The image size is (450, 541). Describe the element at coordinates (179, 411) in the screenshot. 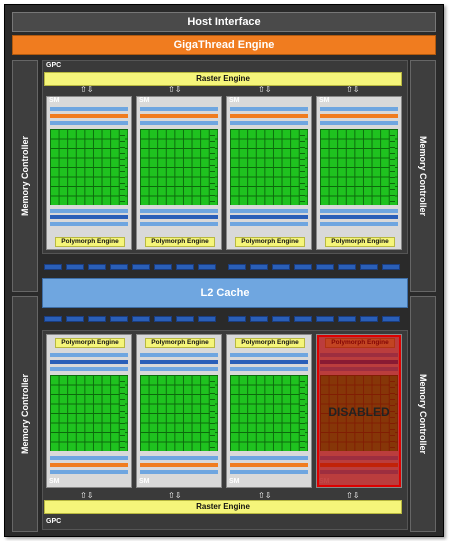

I see `sm-bottom-2: Polymorph Engine SM` at that location.